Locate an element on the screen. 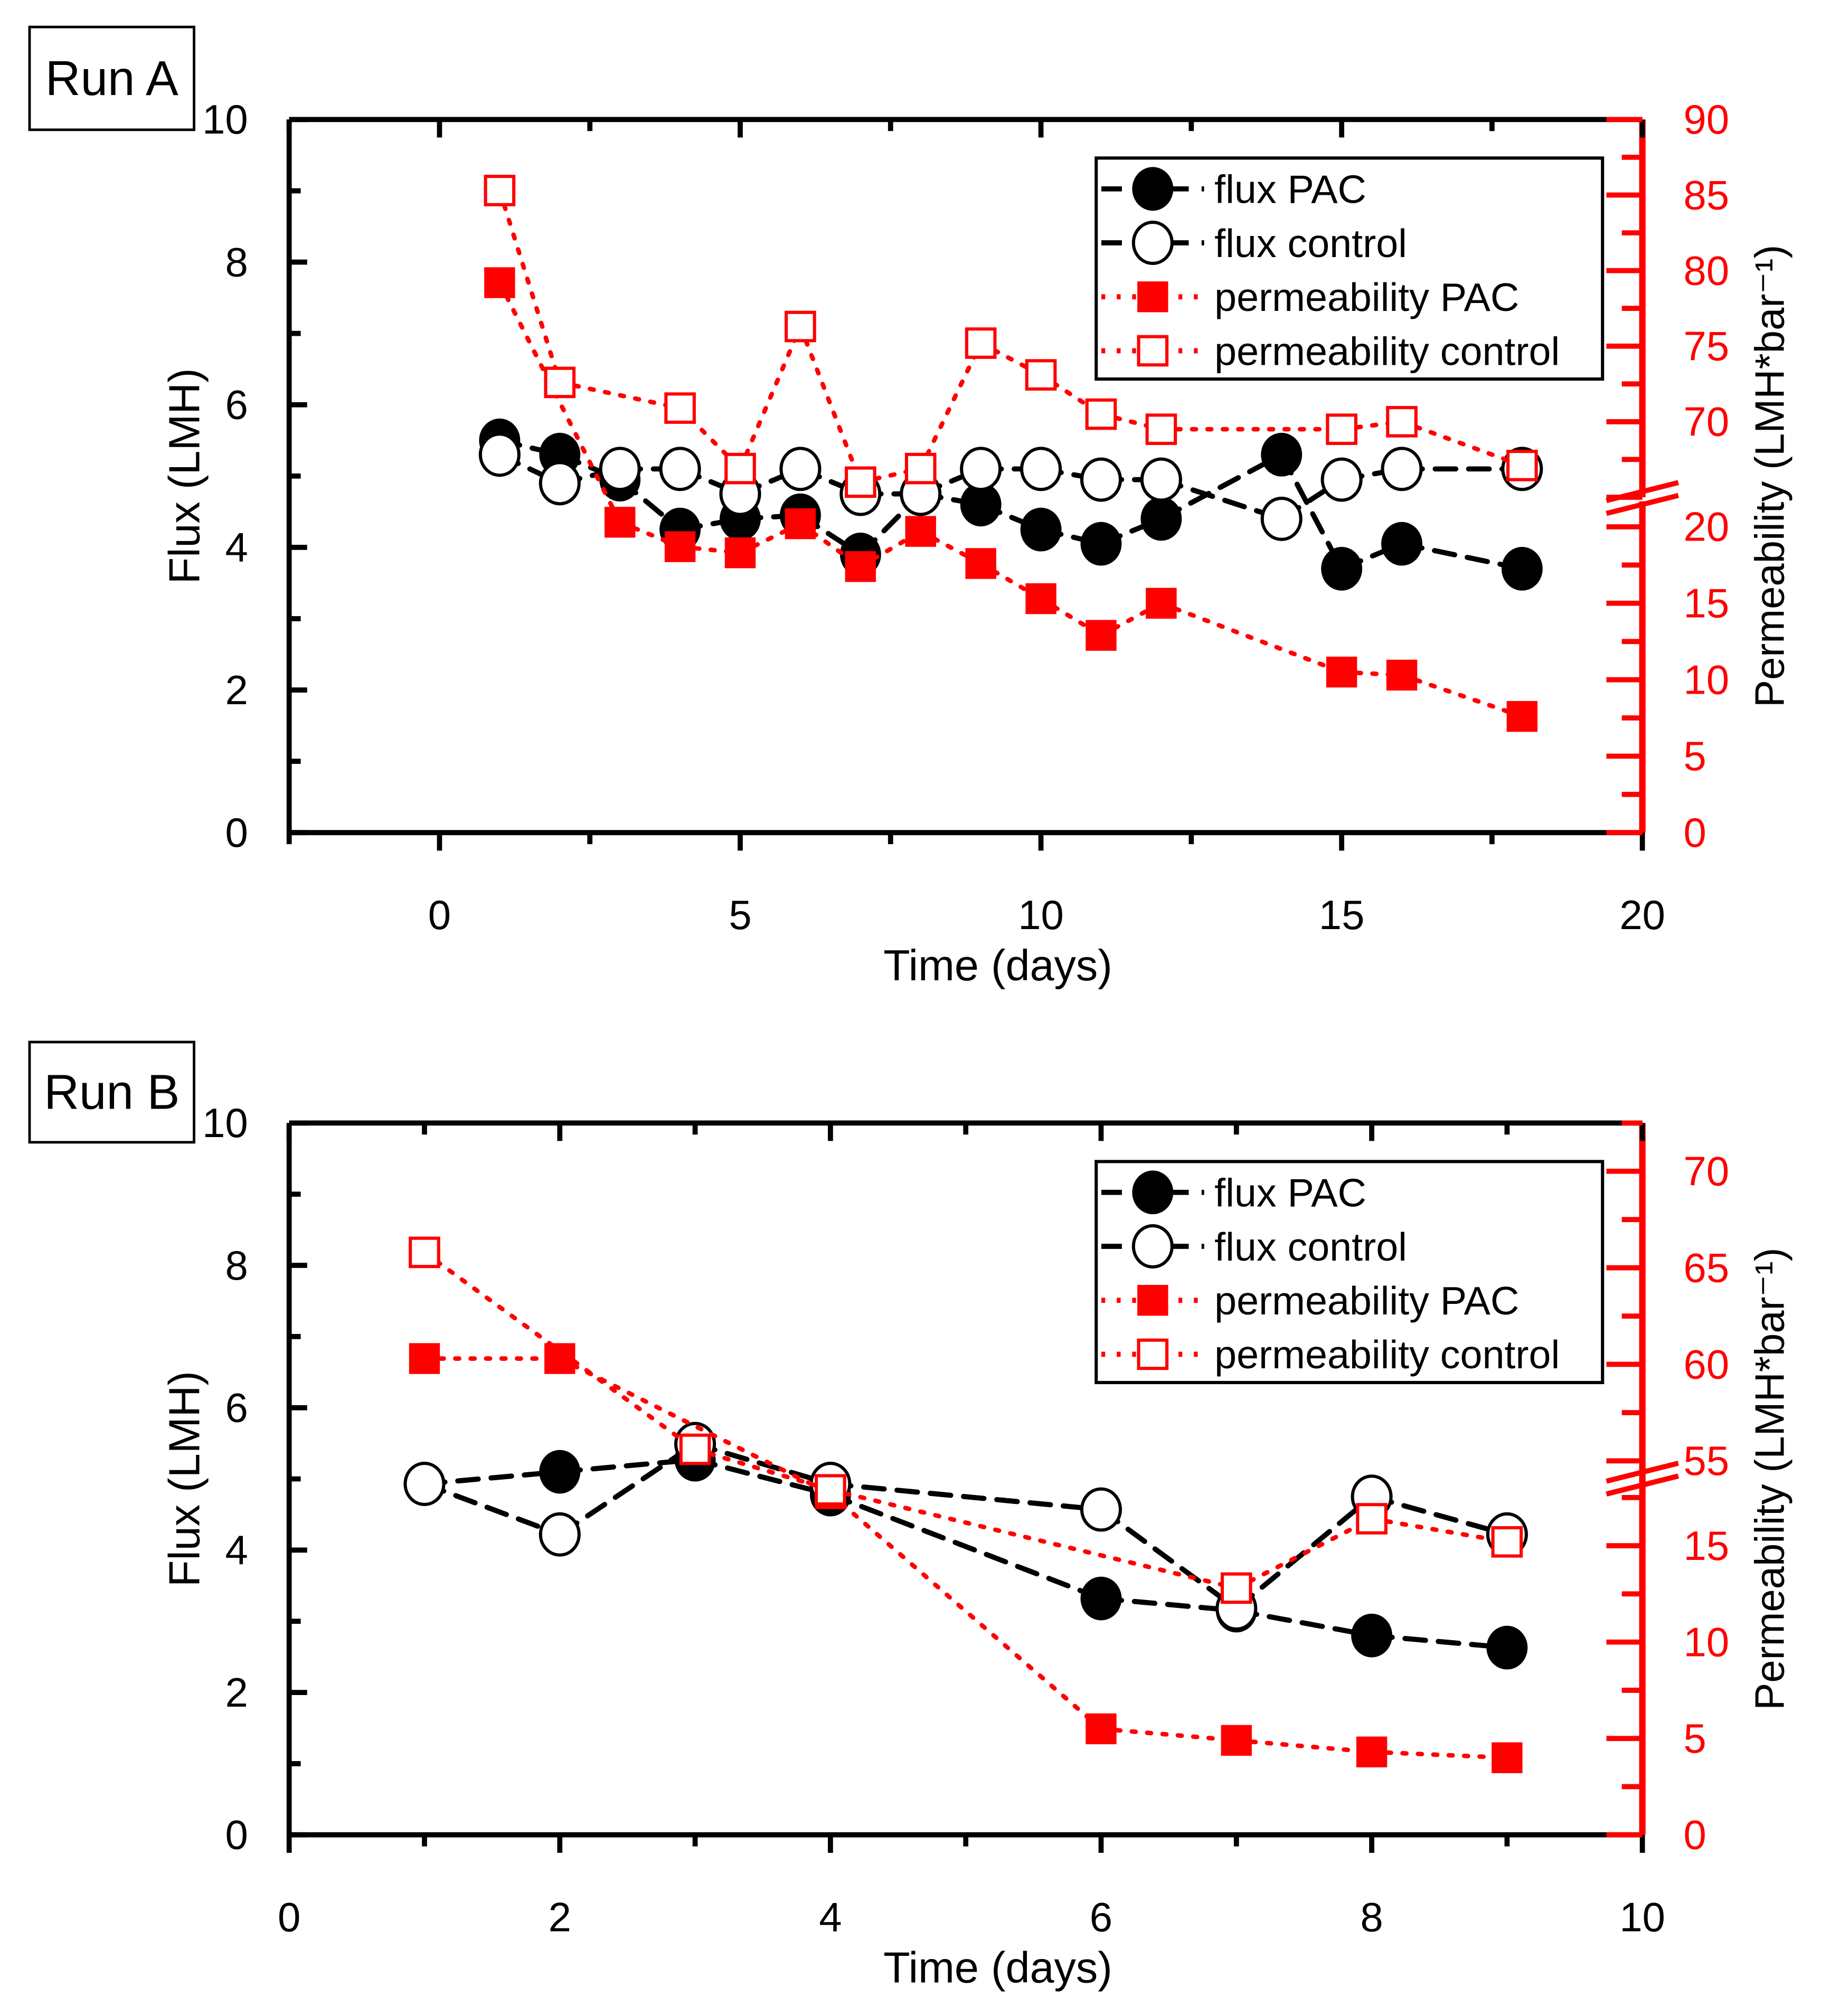 The height and width of the screenshot is (2016, 1821). x-tick-label: 20 is located at coordinates (1642, 915).